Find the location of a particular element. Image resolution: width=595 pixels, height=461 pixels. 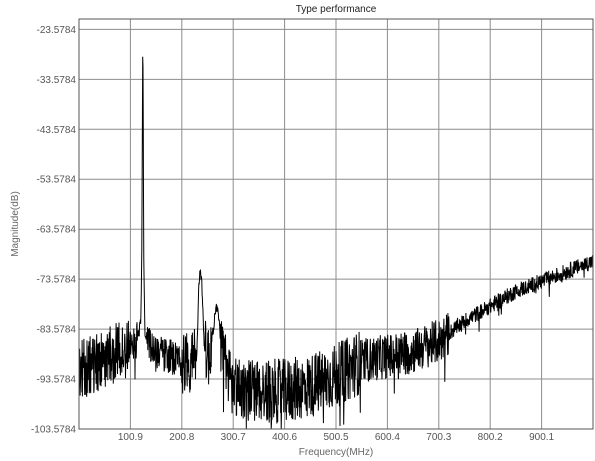

x-tick-label: 400.6 is located at coordinates (284, 437).